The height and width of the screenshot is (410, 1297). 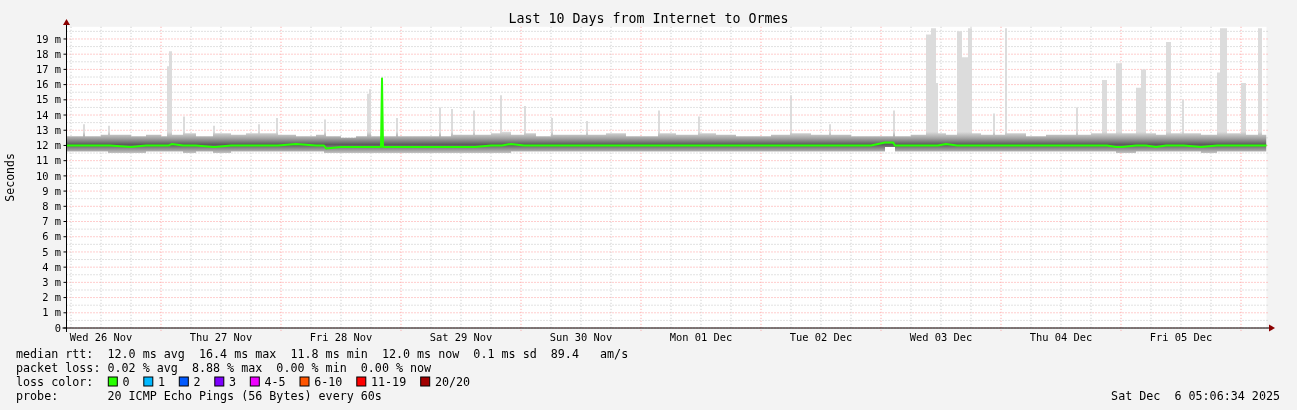 I want to click on y-tick-label: 11 m, so click(x=48, y=160).